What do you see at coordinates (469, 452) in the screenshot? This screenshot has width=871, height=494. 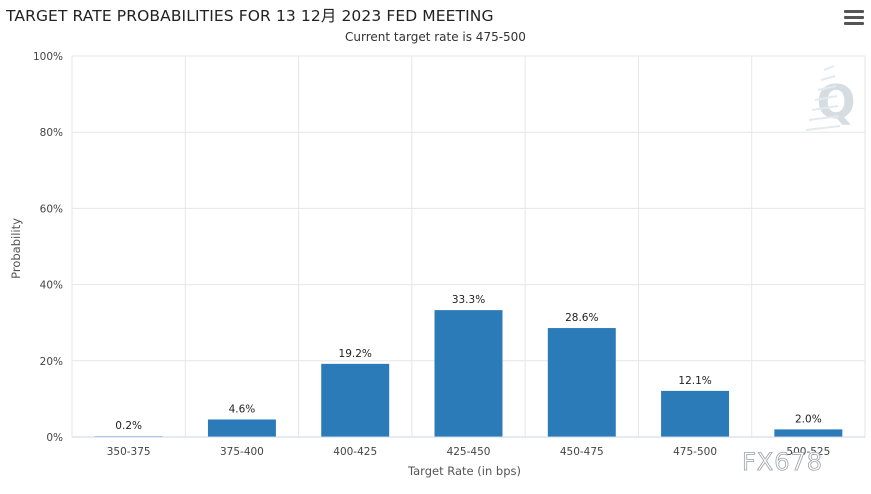 I see `x-tick-label: 425-450` at bounding box center [469, 452].